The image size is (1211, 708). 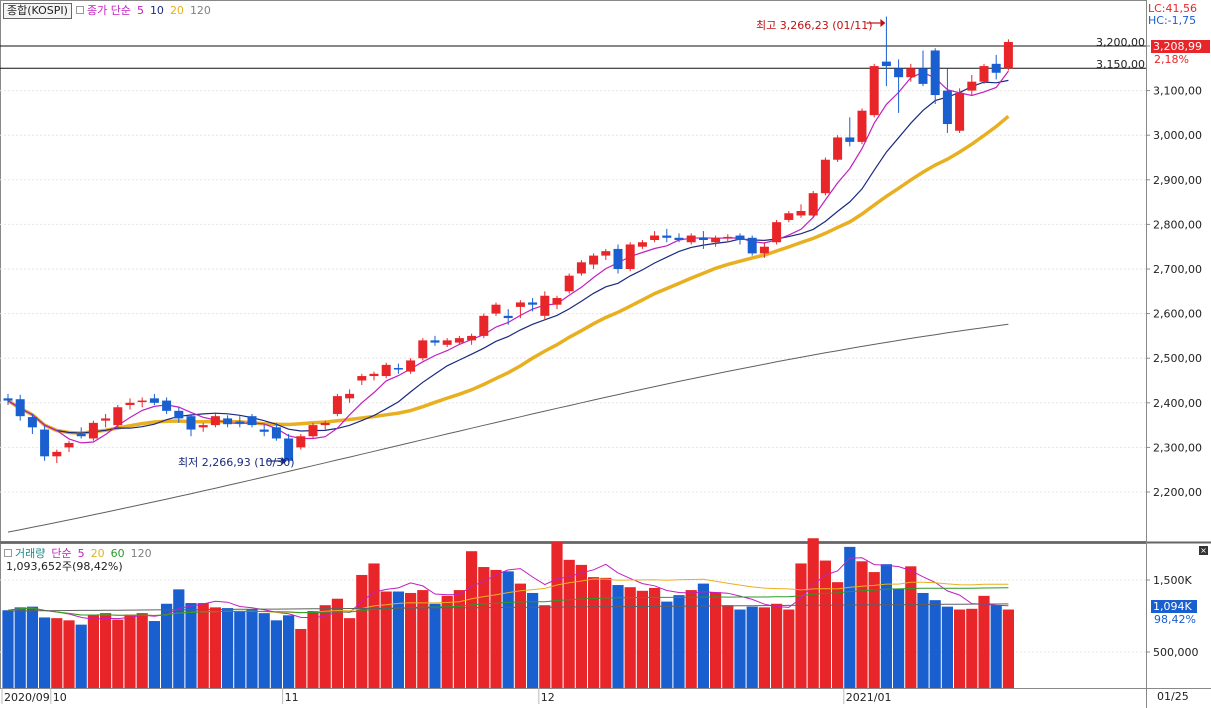 I want to click on price-tick-label: 2,800,00, so click(x=1177, y=224).